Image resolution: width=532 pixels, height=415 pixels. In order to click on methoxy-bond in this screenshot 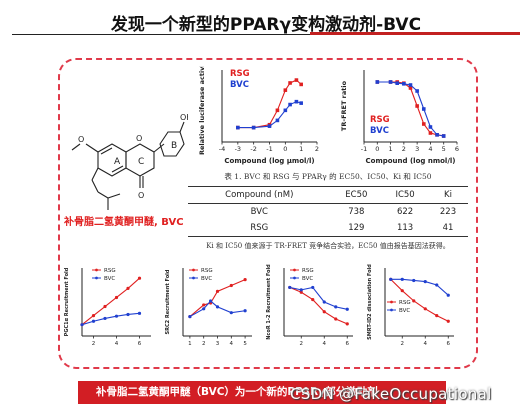, I will do `click(92, 148)`.